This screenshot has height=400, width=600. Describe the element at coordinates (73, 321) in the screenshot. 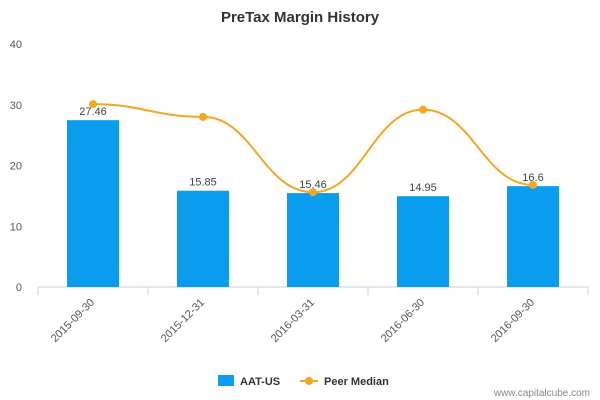

I see `x-tick-label-2015-09-30: 2015-09-30` at that location.